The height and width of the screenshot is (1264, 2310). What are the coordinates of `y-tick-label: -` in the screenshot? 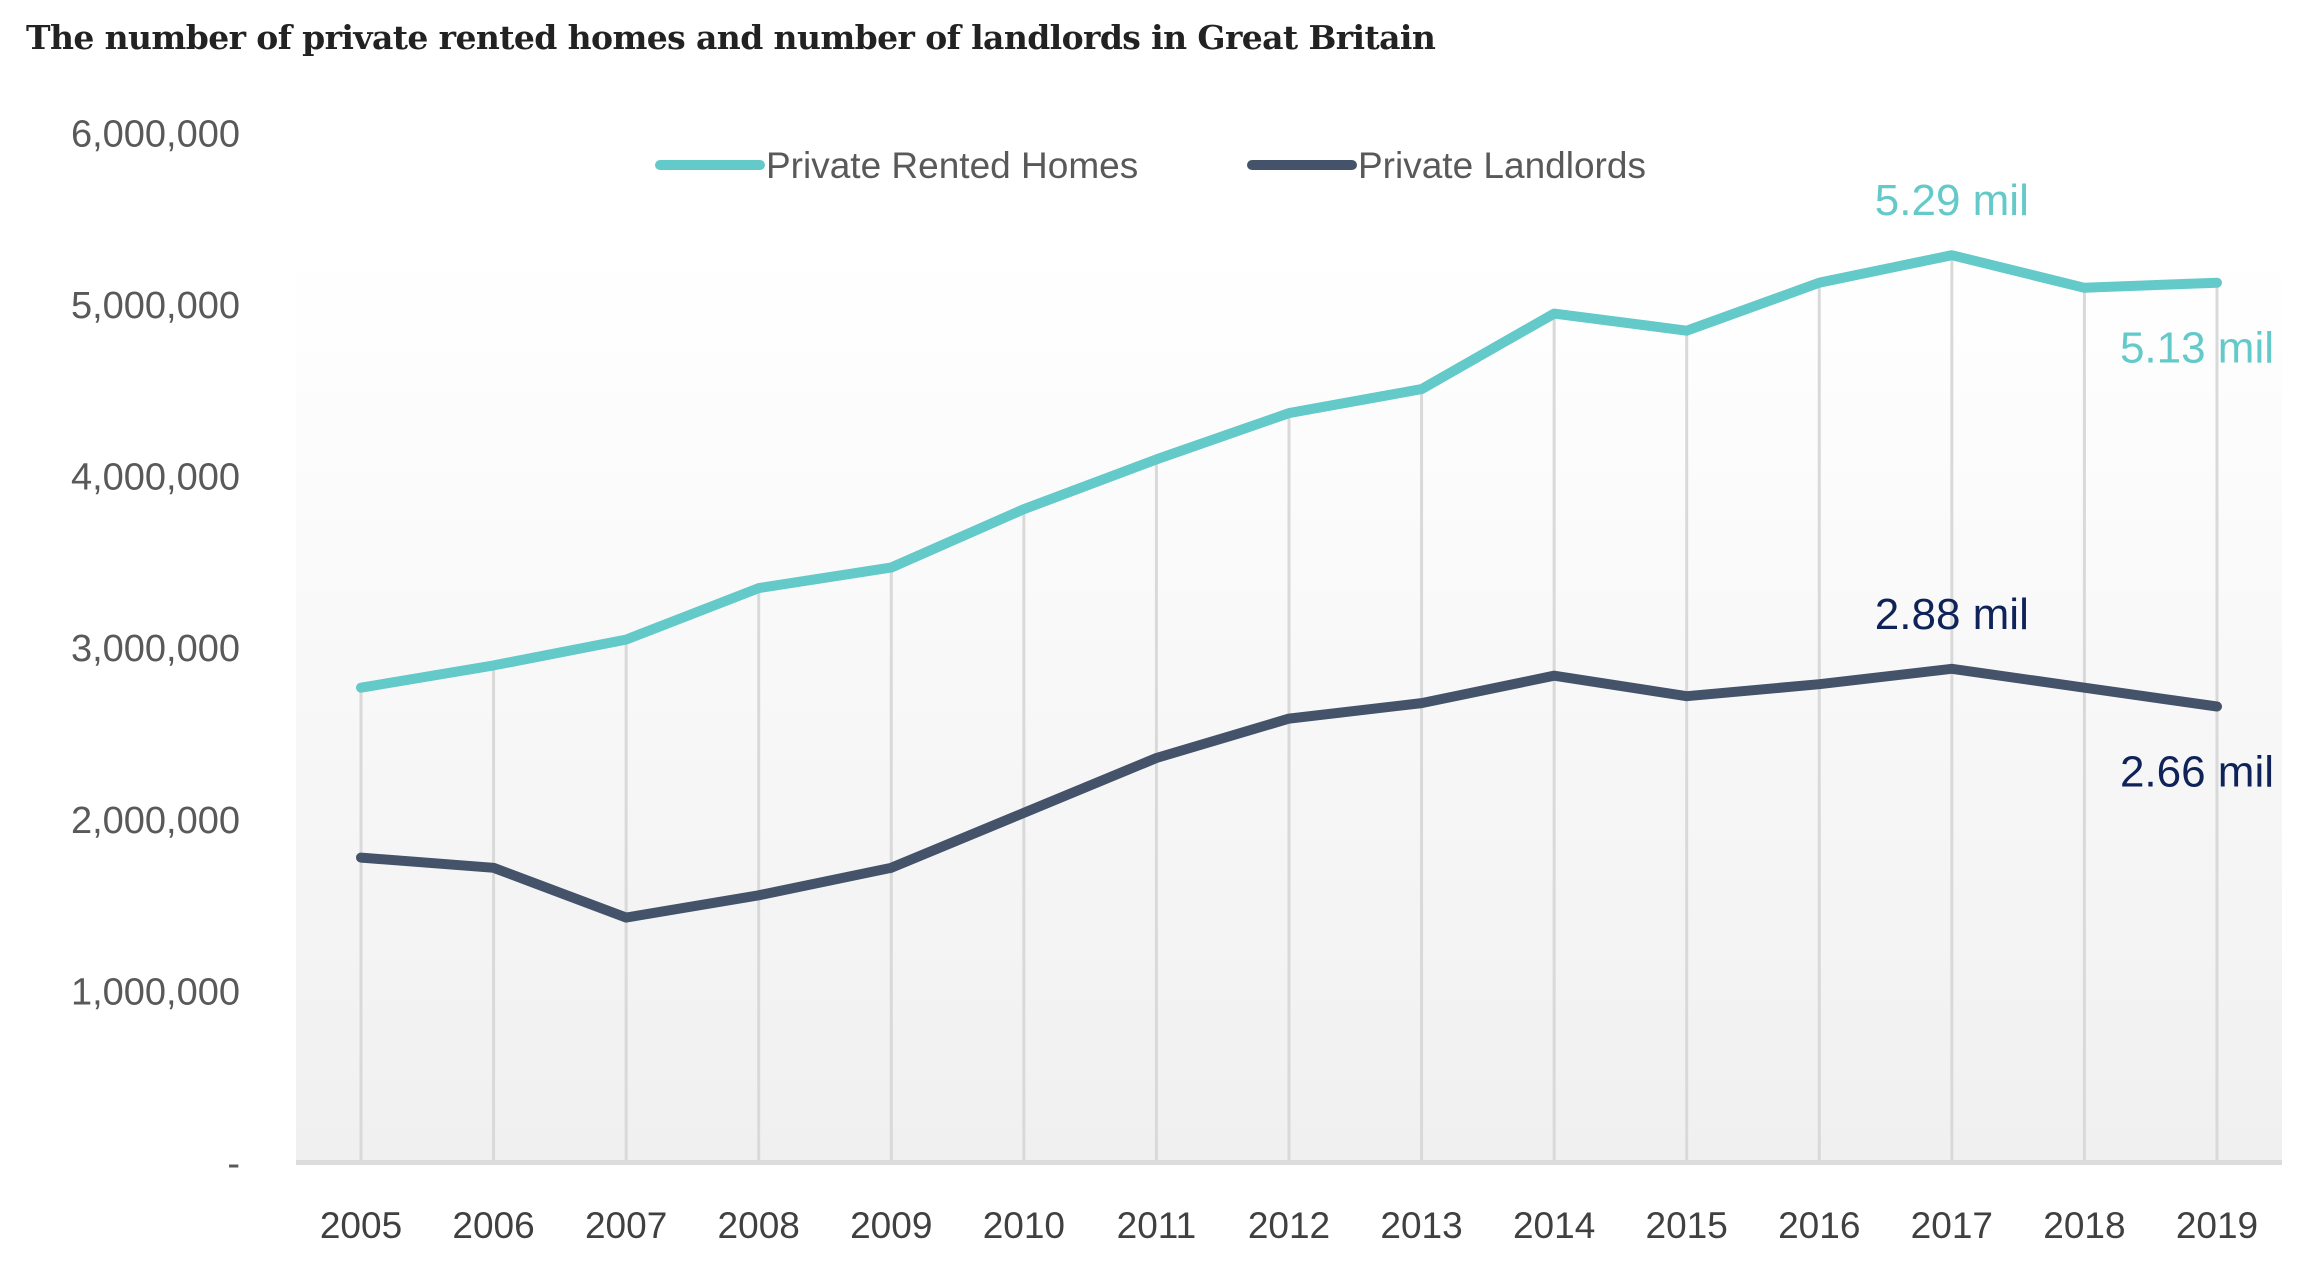 It's located at (233, 1164).